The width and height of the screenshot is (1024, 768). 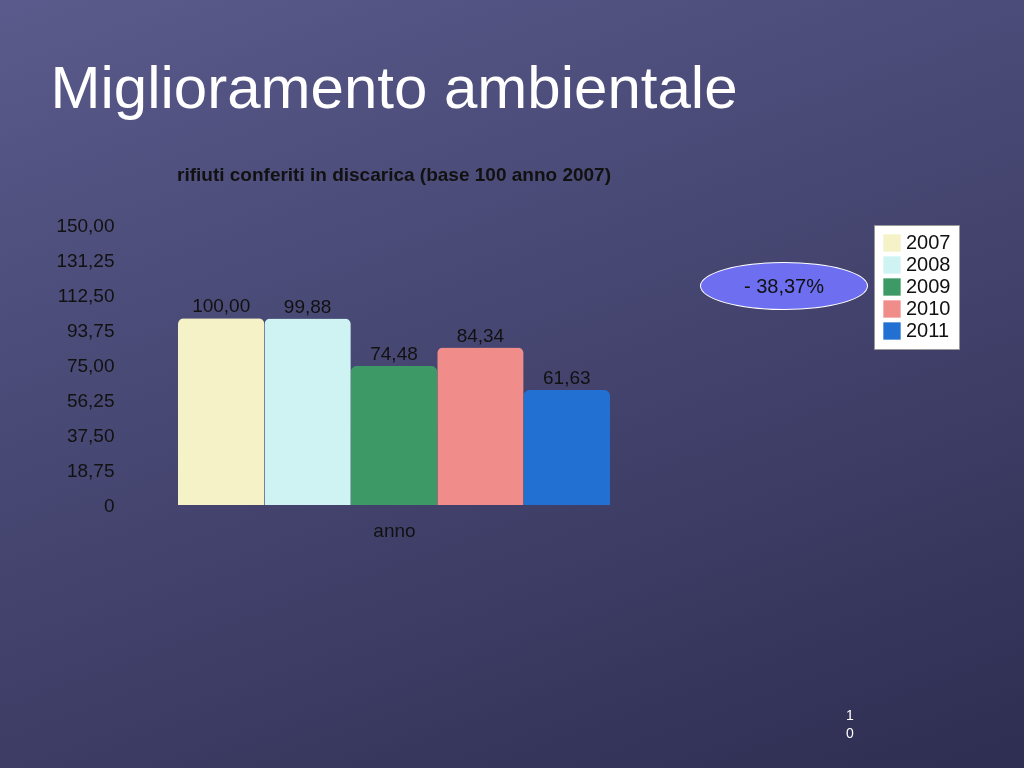 I want to click on data-label: 61,63, so click(x=567, y=377).